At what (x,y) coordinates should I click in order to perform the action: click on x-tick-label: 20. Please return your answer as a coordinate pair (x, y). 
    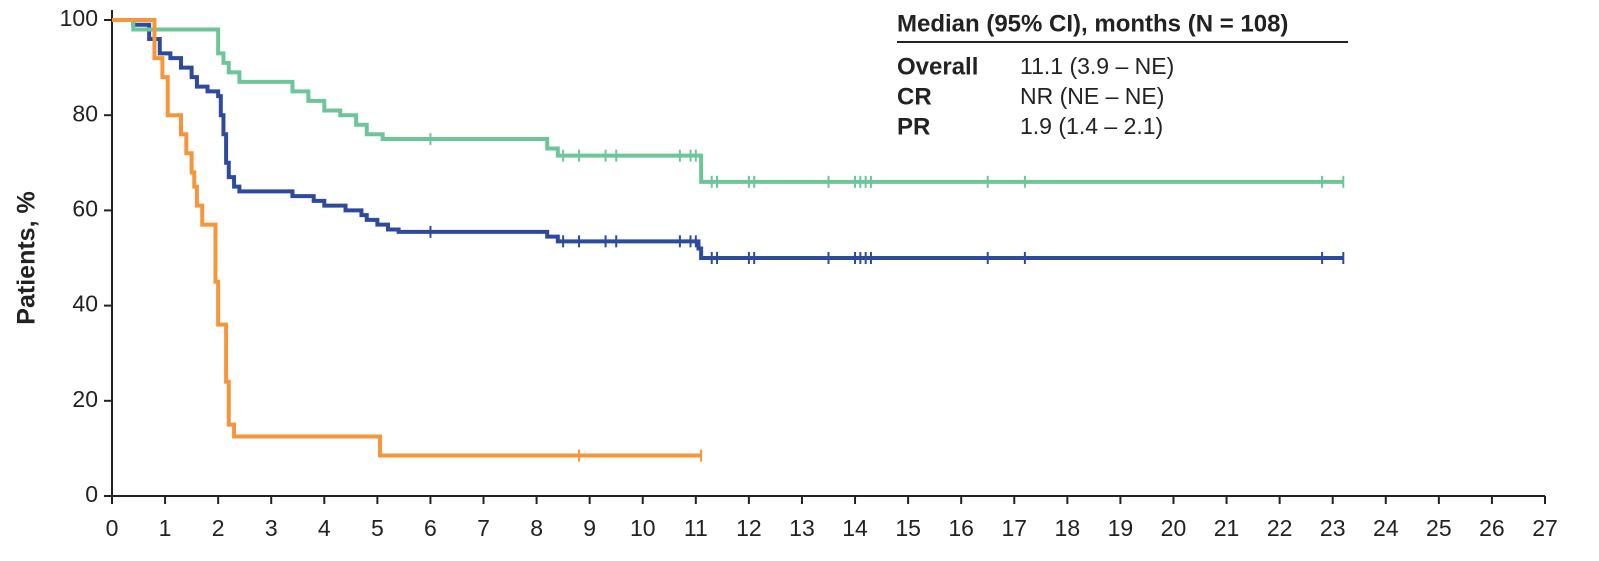
    Looking at the image, I should click on (1174, 528).